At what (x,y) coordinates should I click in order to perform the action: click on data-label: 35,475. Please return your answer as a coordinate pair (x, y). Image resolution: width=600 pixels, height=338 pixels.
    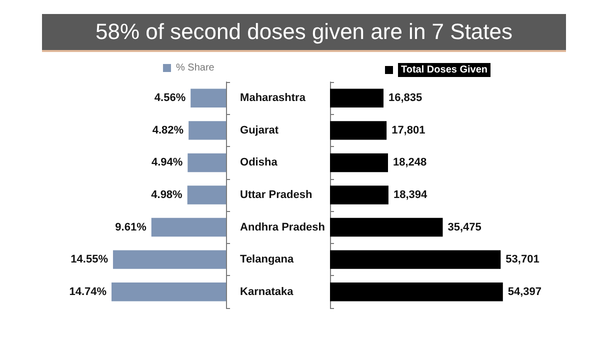
    Looking at the image, I should click on (465, 227).